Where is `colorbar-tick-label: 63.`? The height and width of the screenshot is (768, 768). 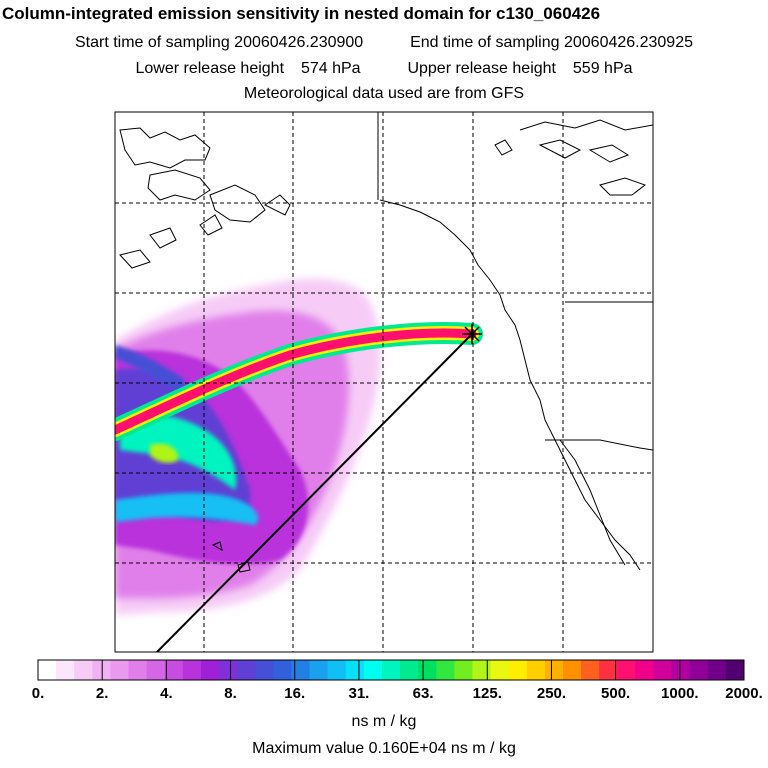 colorbar-tick-label: 63. is located at coordinates (423, 693).